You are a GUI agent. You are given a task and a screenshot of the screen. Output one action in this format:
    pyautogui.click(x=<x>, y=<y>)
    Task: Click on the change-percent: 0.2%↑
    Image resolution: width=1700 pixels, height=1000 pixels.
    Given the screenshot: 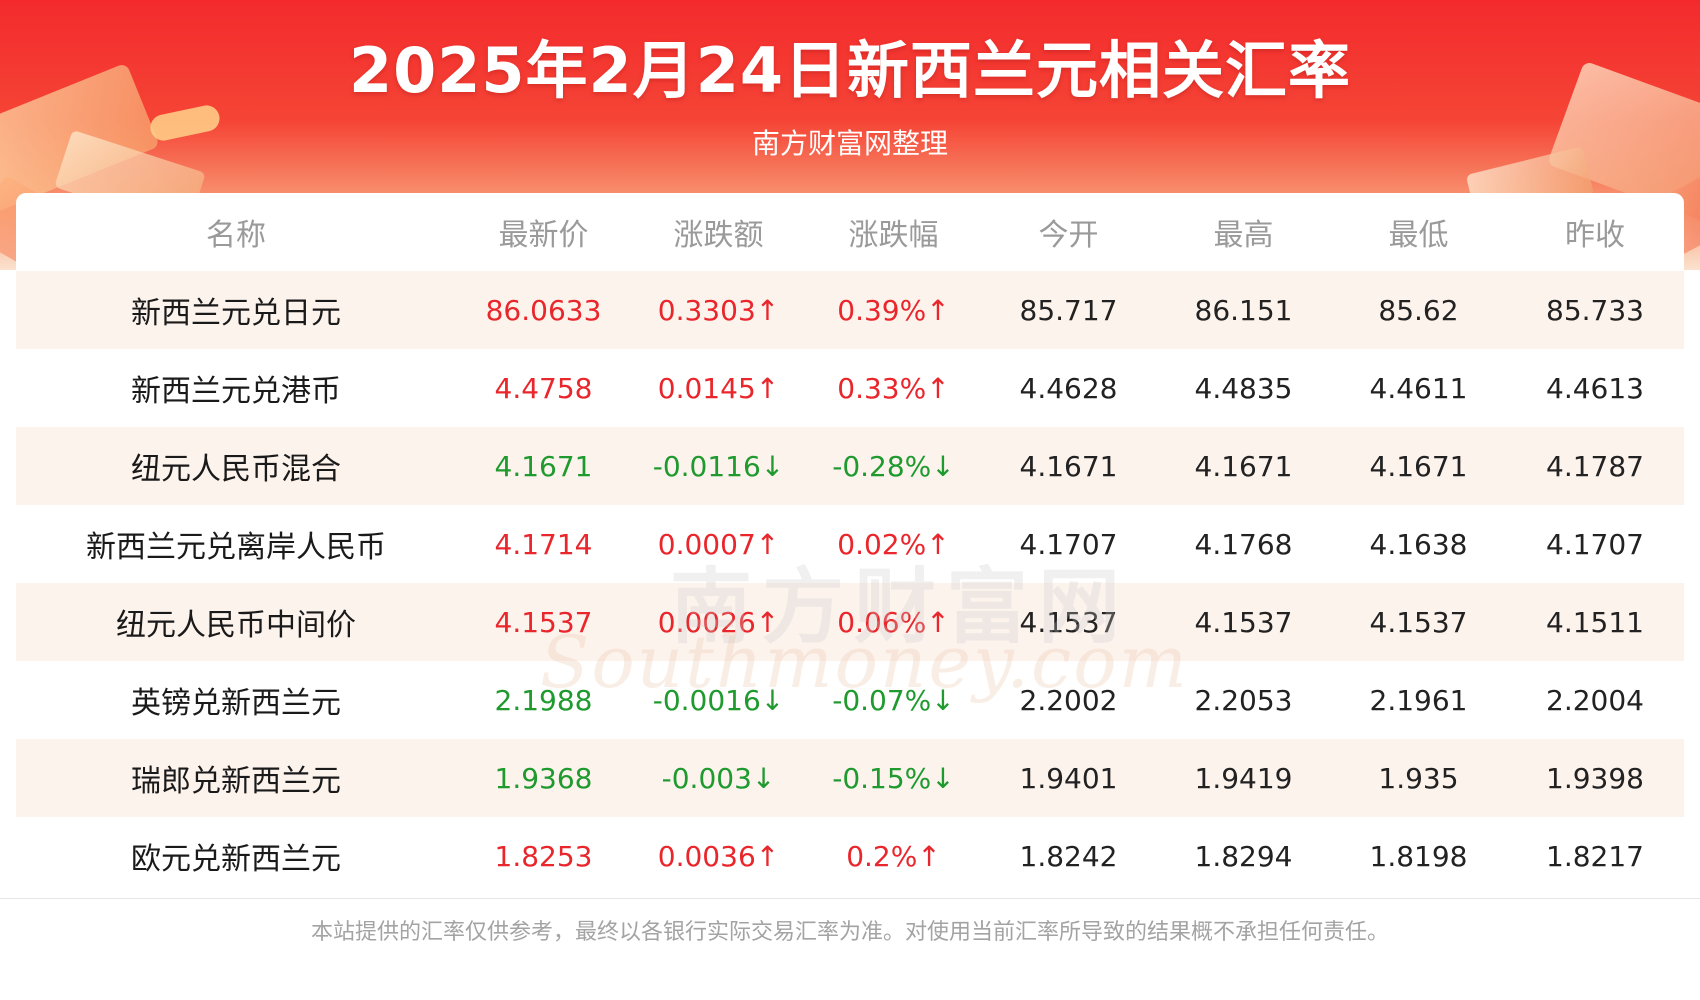 What is the action you would take?
    pyautogui.click(x=893, y=856)
    